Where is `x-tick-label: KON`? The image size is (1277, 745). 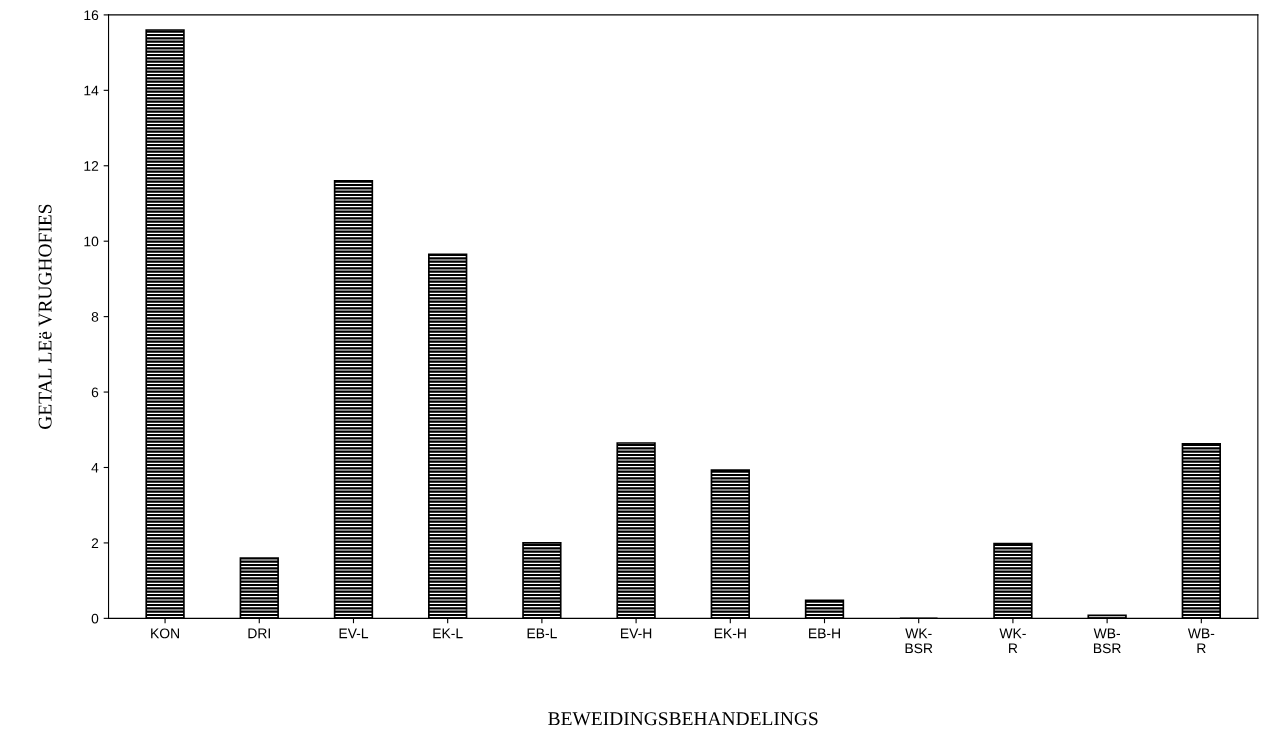 x-tick-label: KON is located at coordinates (165, 633).